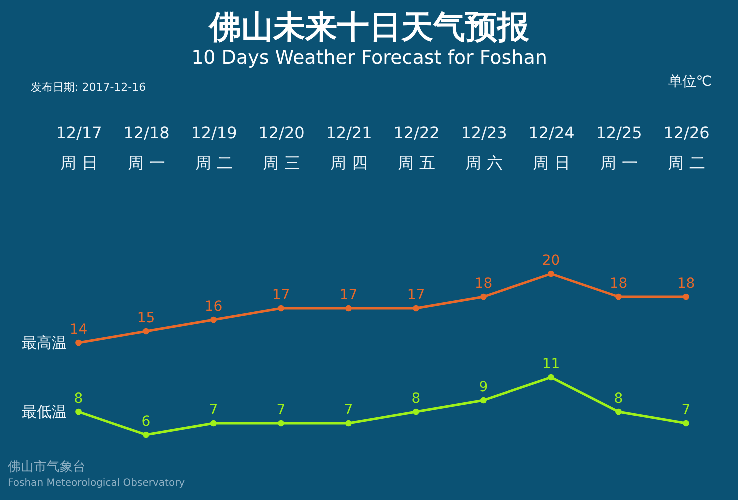 The image size is (738, 500). I want to click on data-label: 20, so click(551, 261).